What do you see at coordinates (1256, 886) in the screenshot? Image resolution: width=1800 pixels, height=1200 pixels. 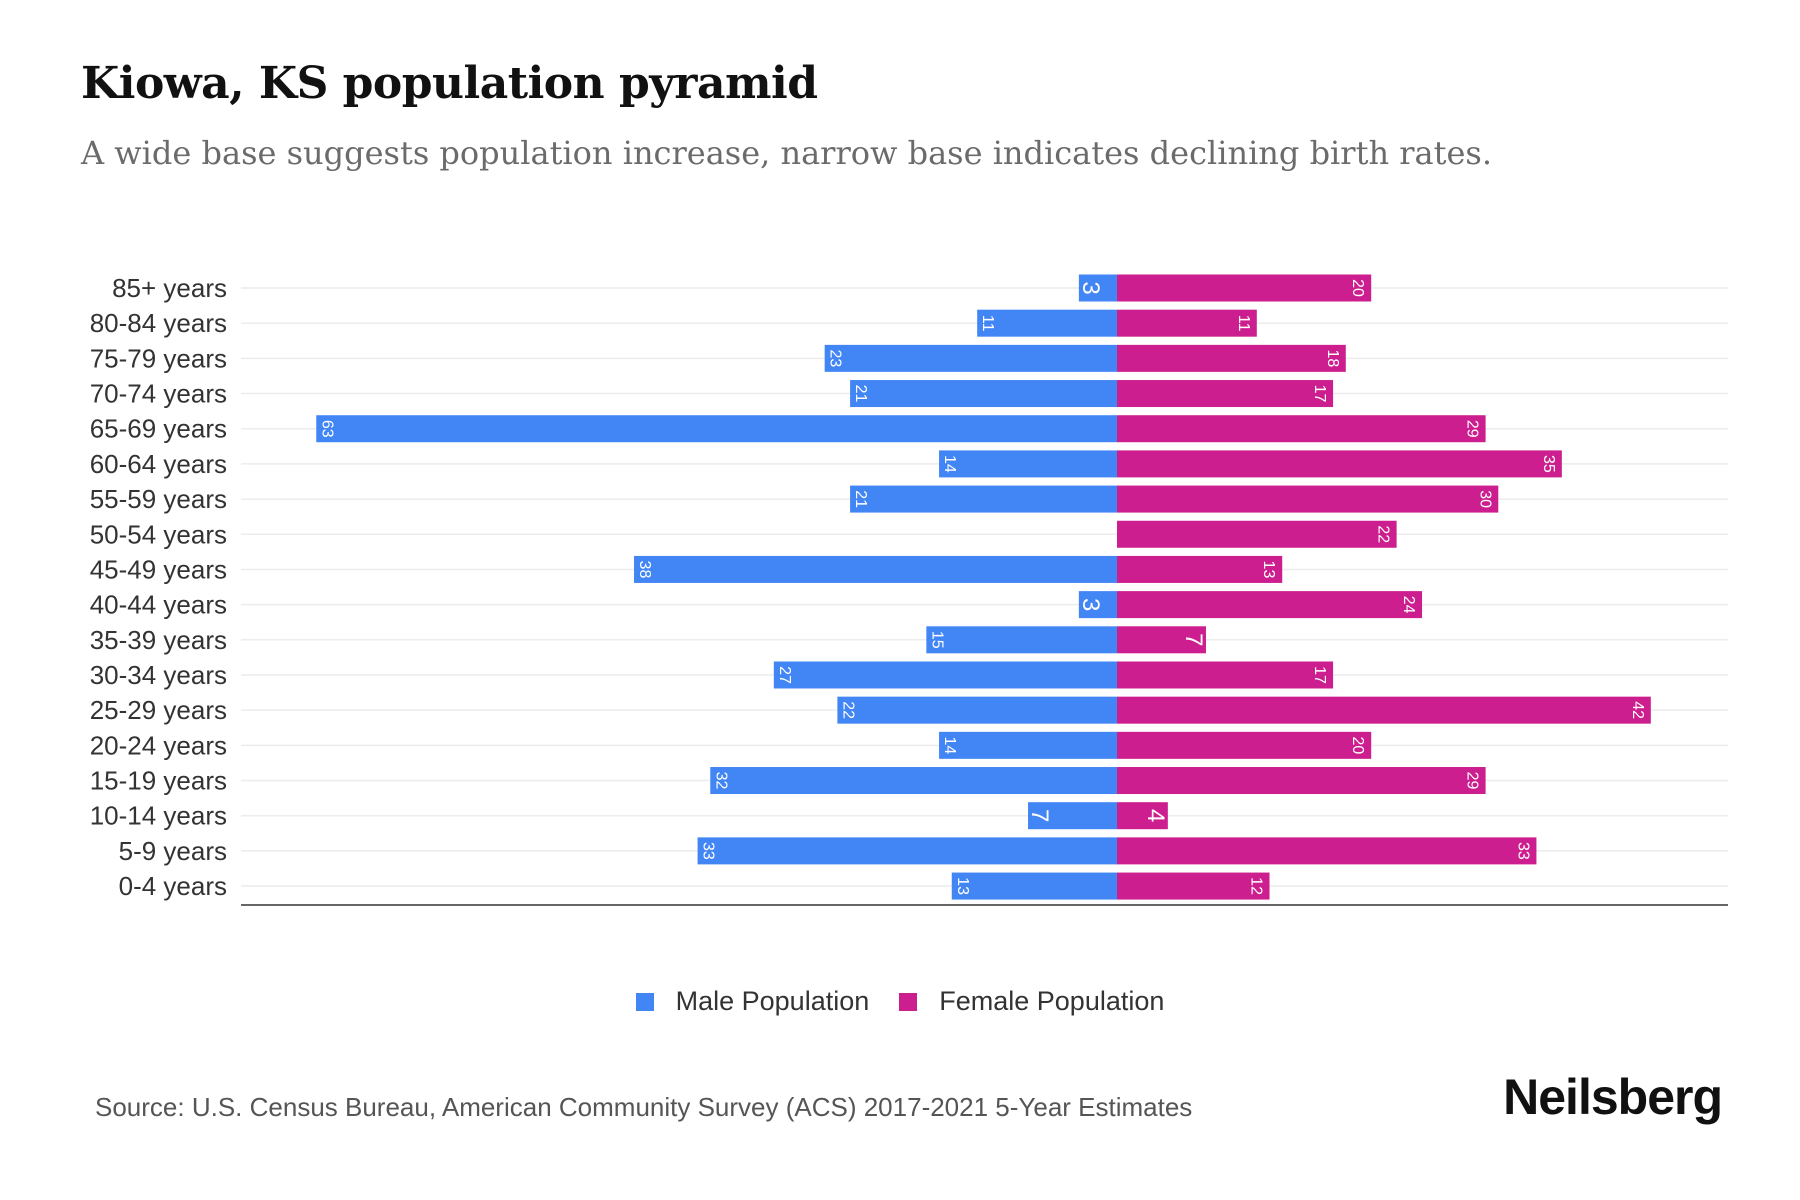 I see `female-value-label: 12` at bounding box center [1256, 886].